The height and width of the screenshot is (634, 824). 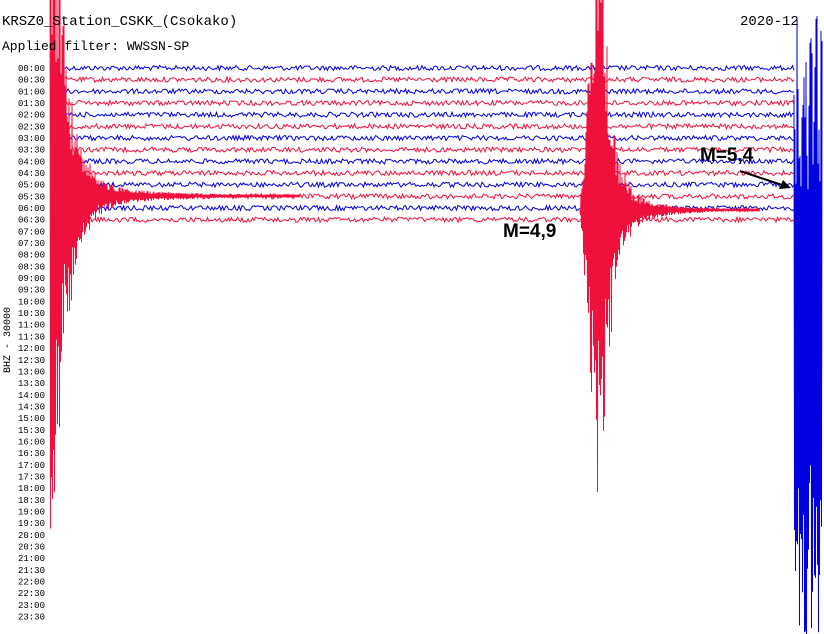 What do you see at coordinates (31, 466) in the screenshot?
I see `time-label: 17:00` at bounding box center [31, 466].